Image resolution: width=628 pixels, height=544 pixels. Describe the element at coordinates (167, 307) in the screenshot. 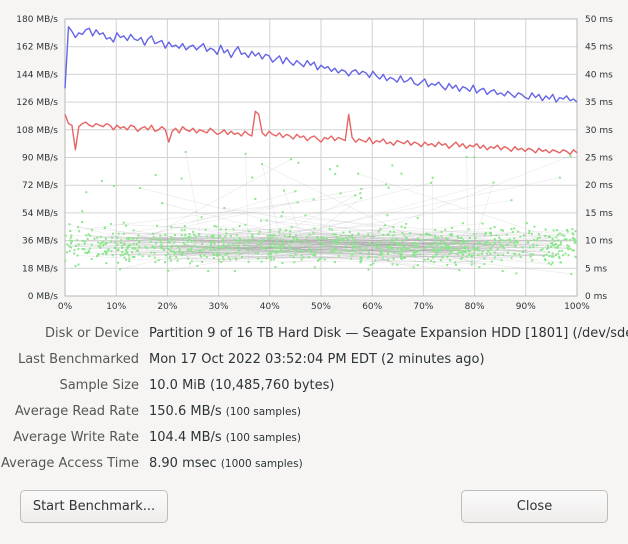

I see `x-tick: 20%` at that location.